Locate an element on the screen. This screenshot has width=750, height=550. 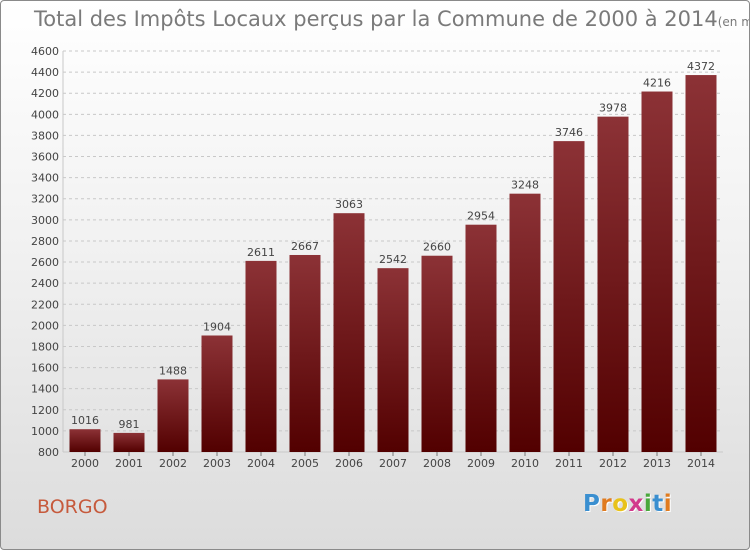
y-tick-label: 1200 is located at coordinates (45, 410).